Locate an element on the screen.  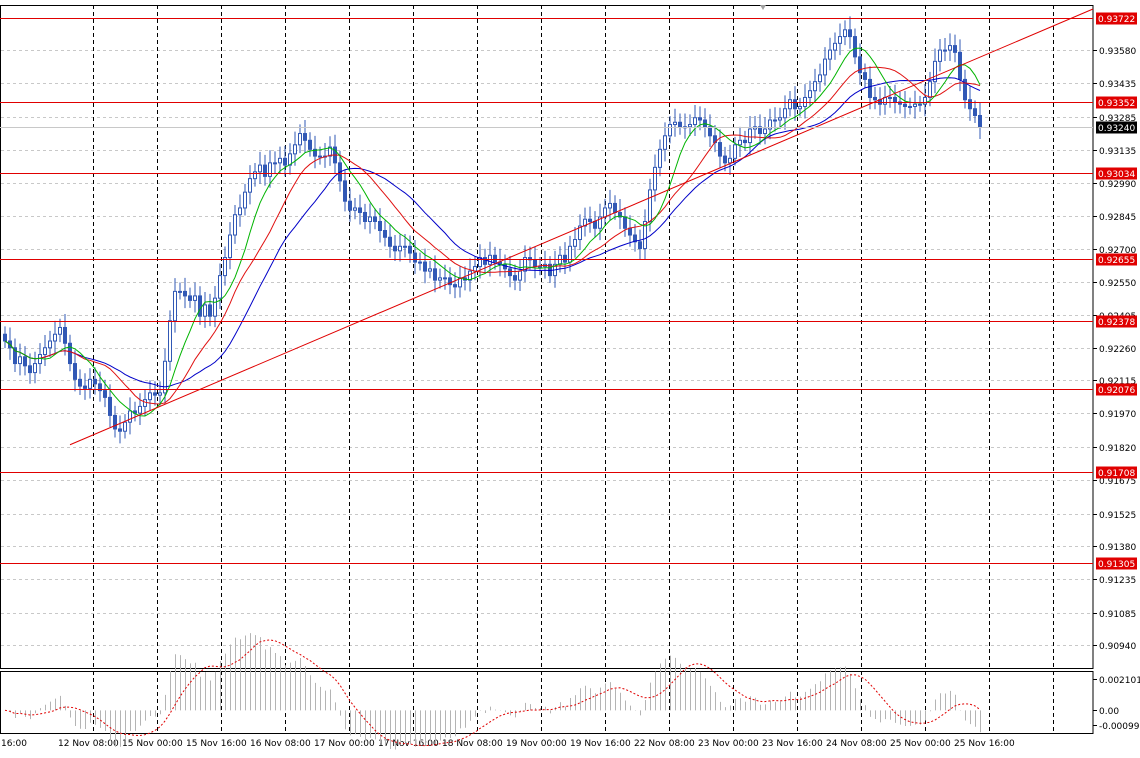
x-tick-label: 25 Nov 00:00 is located at coordinates (920, 744).